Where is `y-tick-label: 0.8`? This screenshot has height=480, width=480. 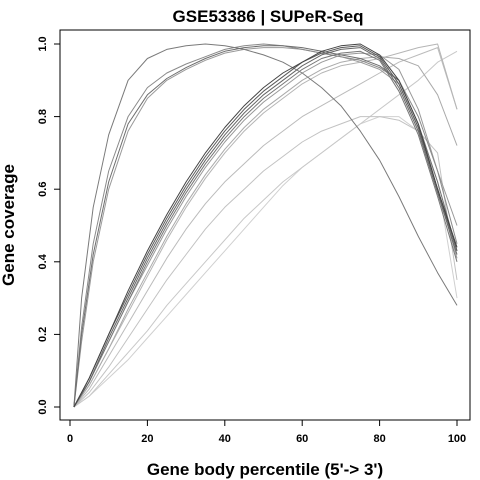 y-tick-label: 0.8 is located at coordinates (43, 116).